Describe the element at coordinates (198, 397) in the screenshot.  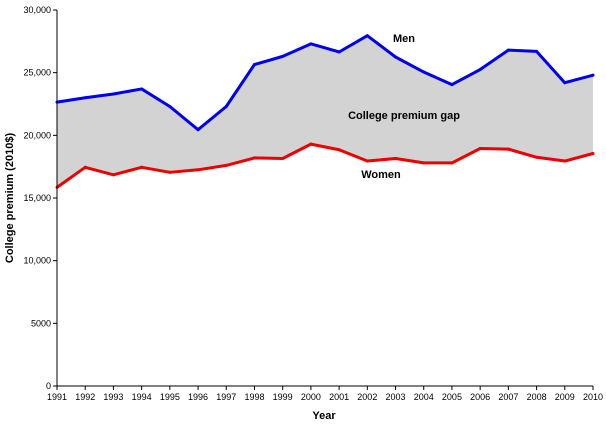
I see `x-tick-label: 1996` at that location.